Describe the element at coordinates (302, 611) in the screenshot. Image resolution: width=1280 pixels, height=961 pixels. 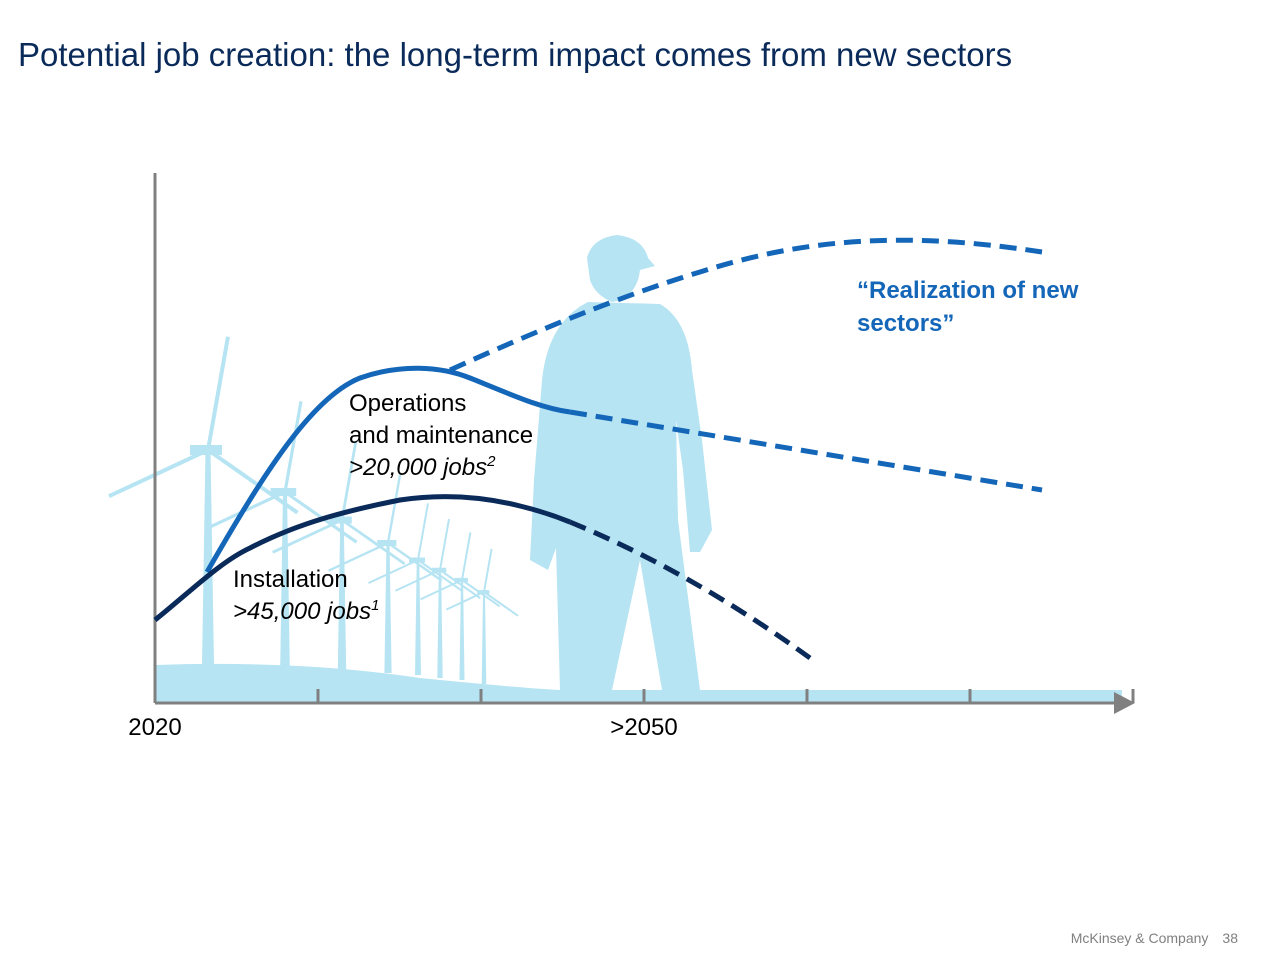
I see `installation-jobs-value: >45,000 jobs` at that location.